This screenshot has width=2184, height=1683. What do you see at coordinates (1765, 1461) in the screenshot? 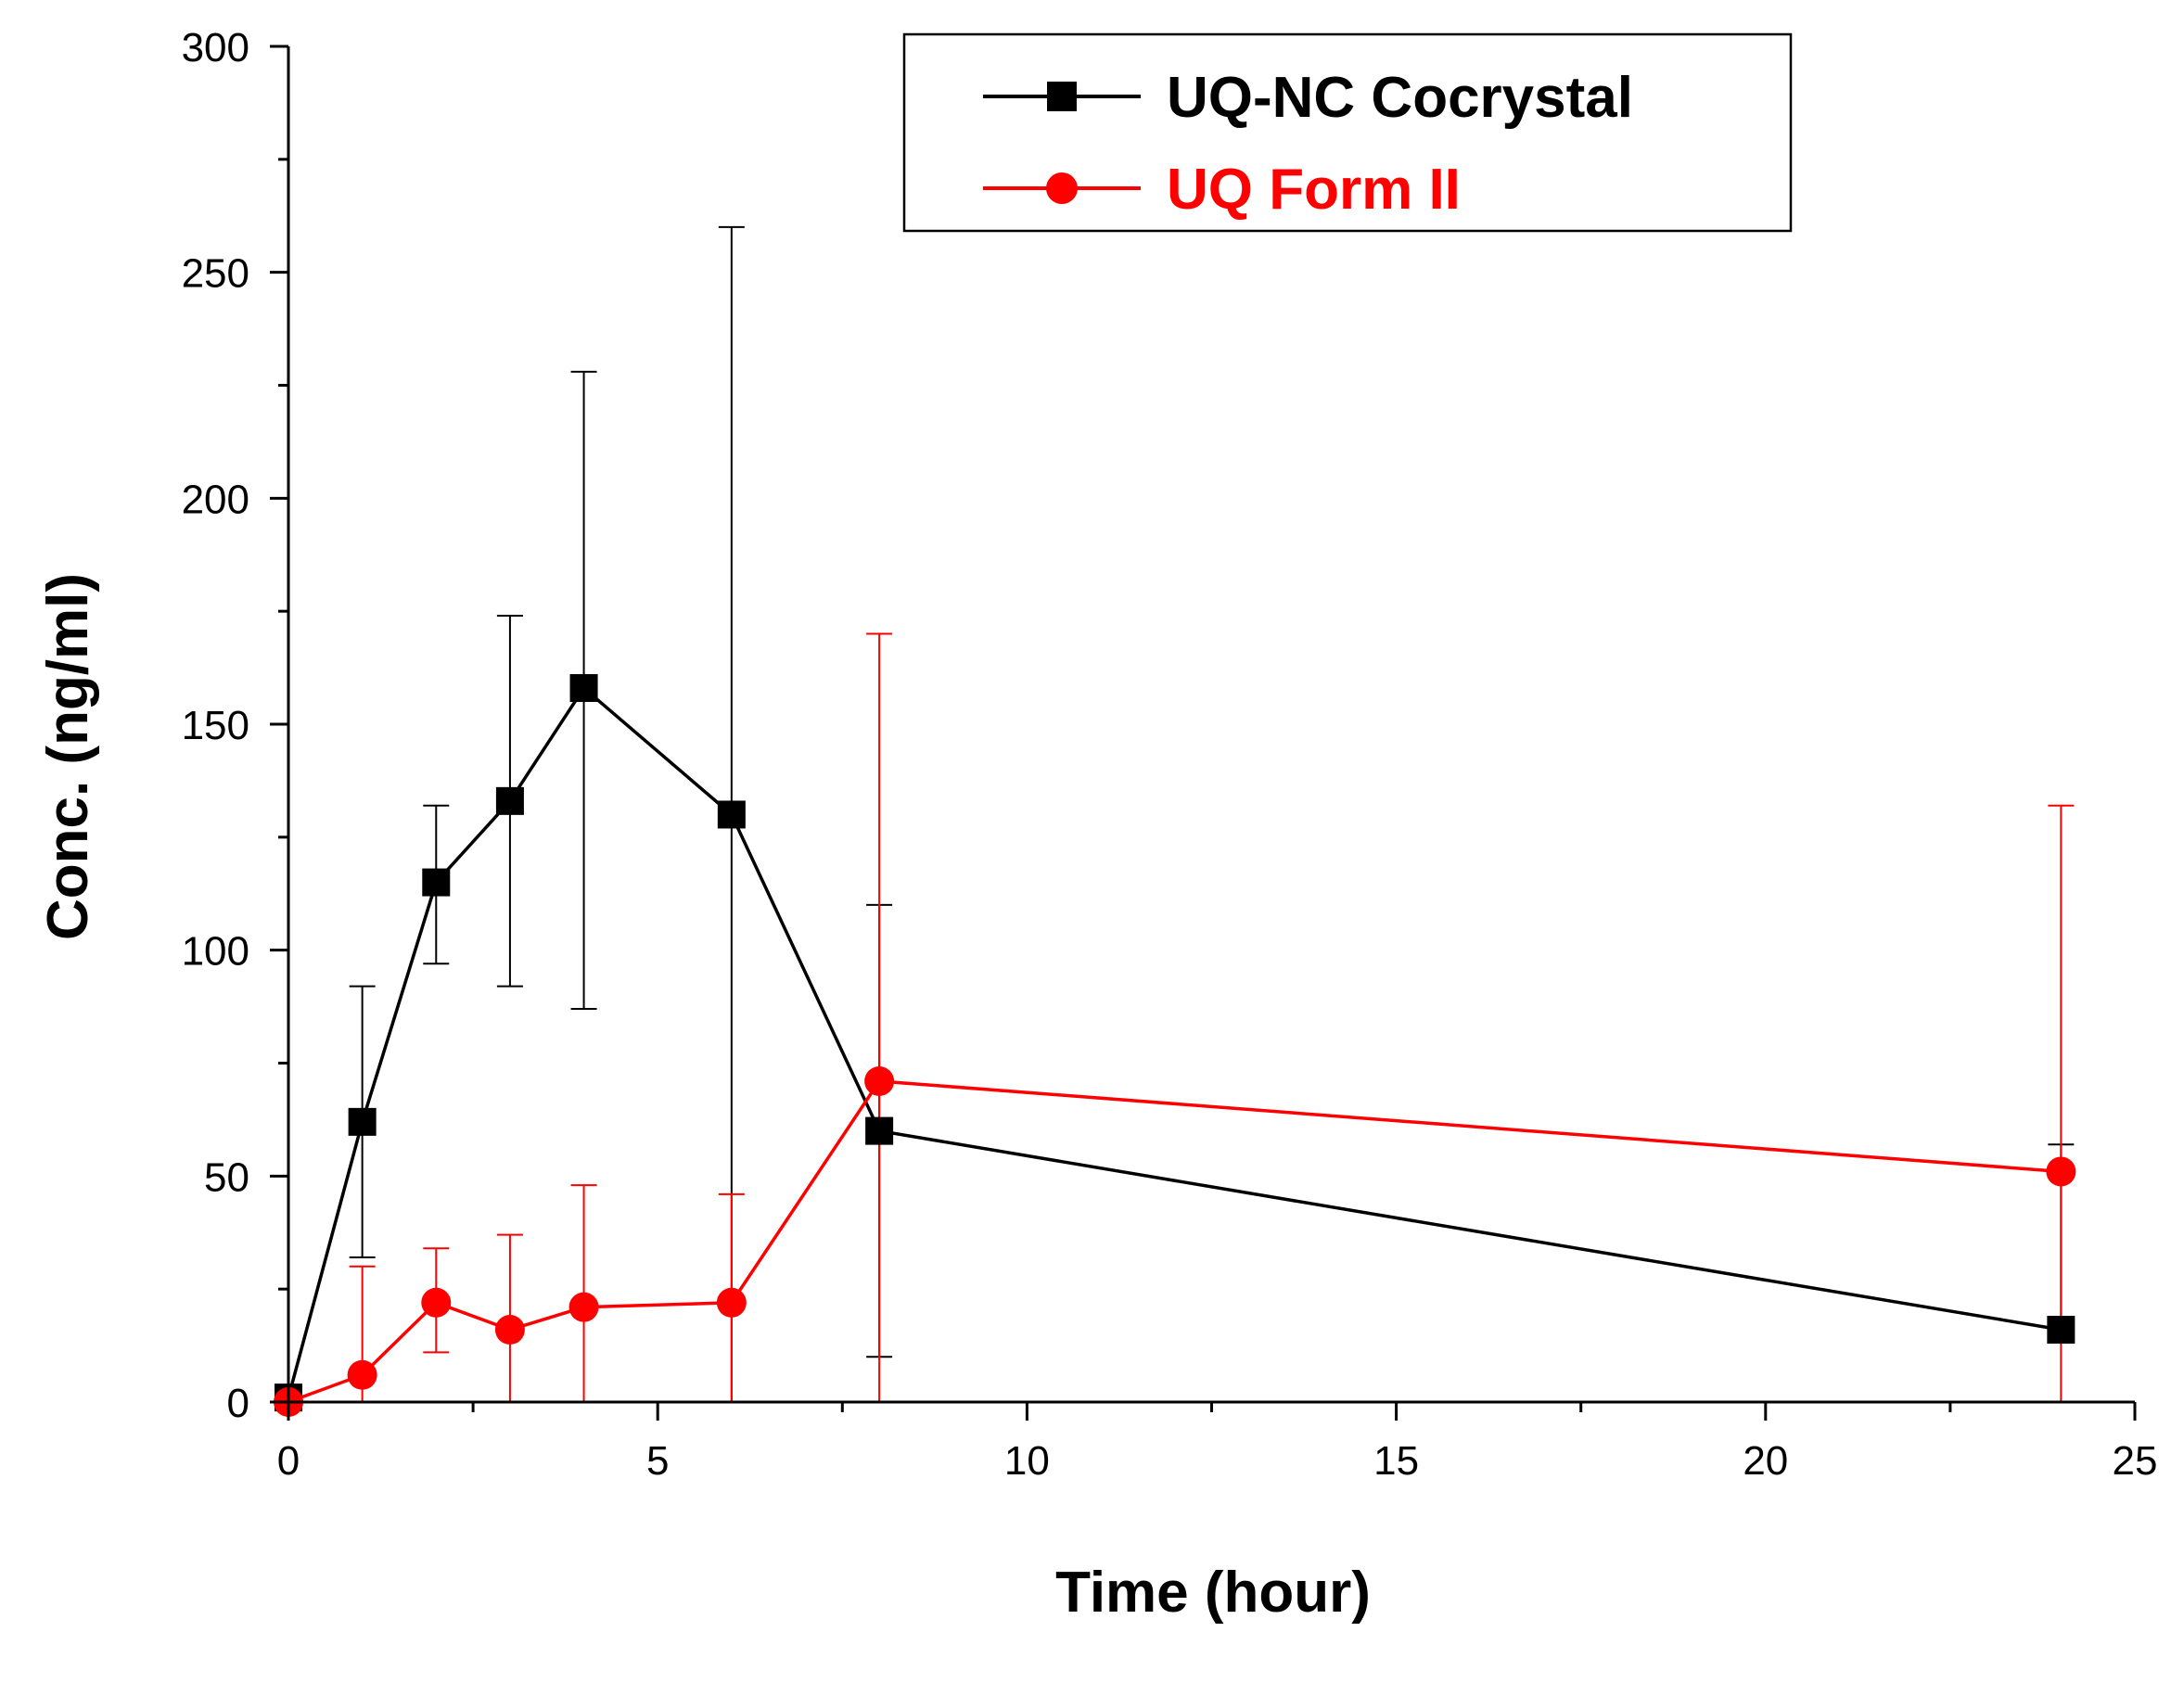
I see `x-tick-label: 20` at bounding box center [1765, 1461].